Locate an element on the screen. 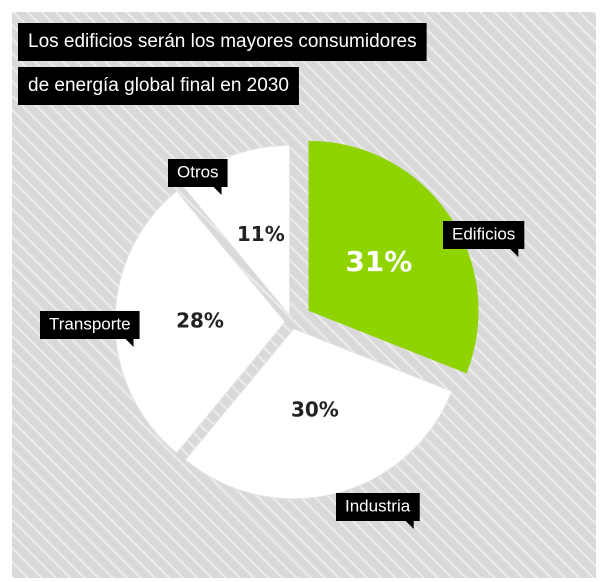 This screenshot has width=605, height=582. pie-slice is located at coordinates (393, 257).